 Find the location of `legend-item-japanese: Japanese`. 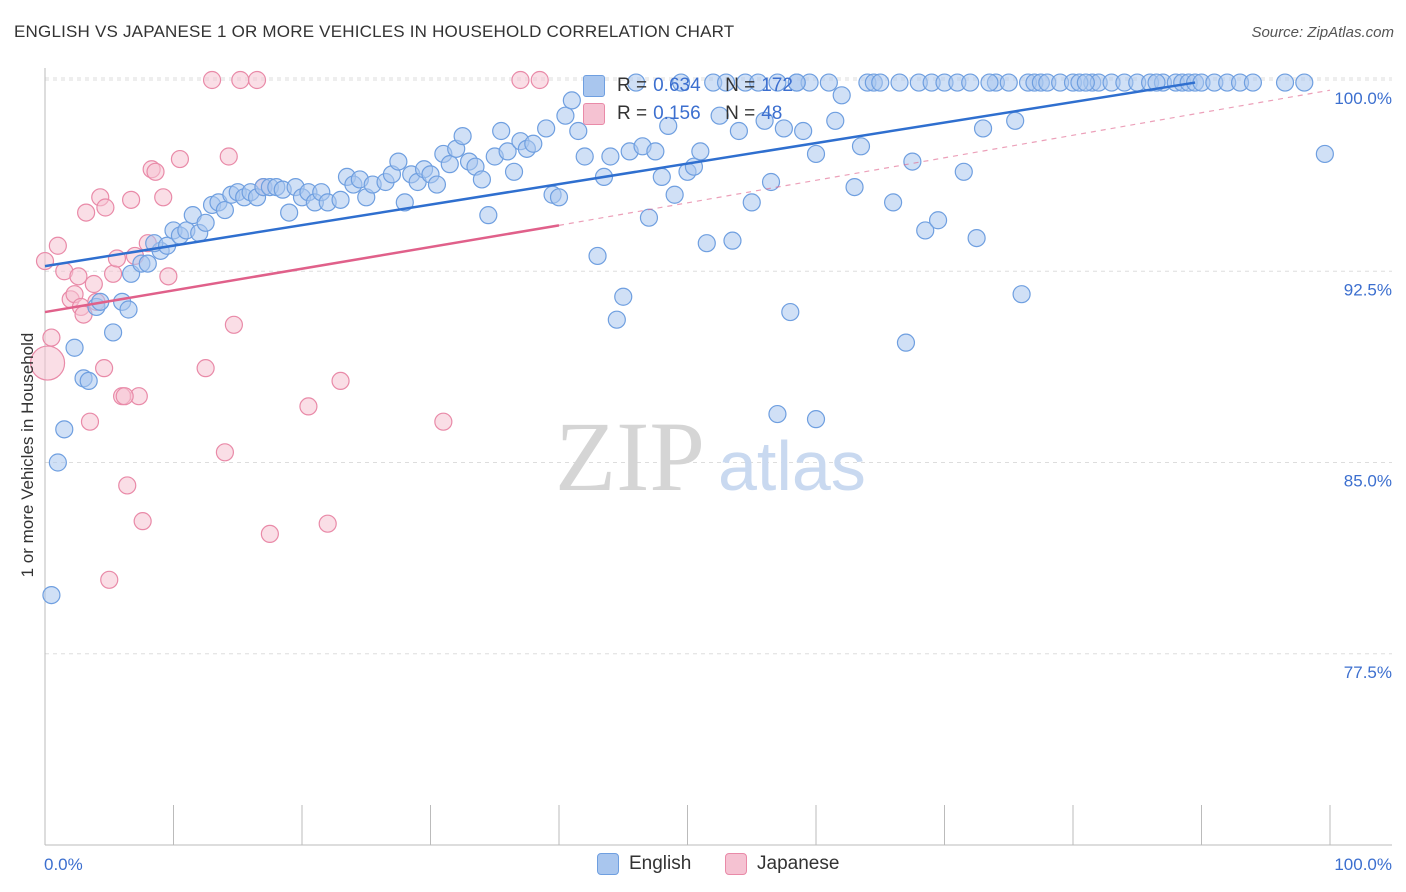

legend-item-japanese: Japanese is located at coordinates (782, 864).